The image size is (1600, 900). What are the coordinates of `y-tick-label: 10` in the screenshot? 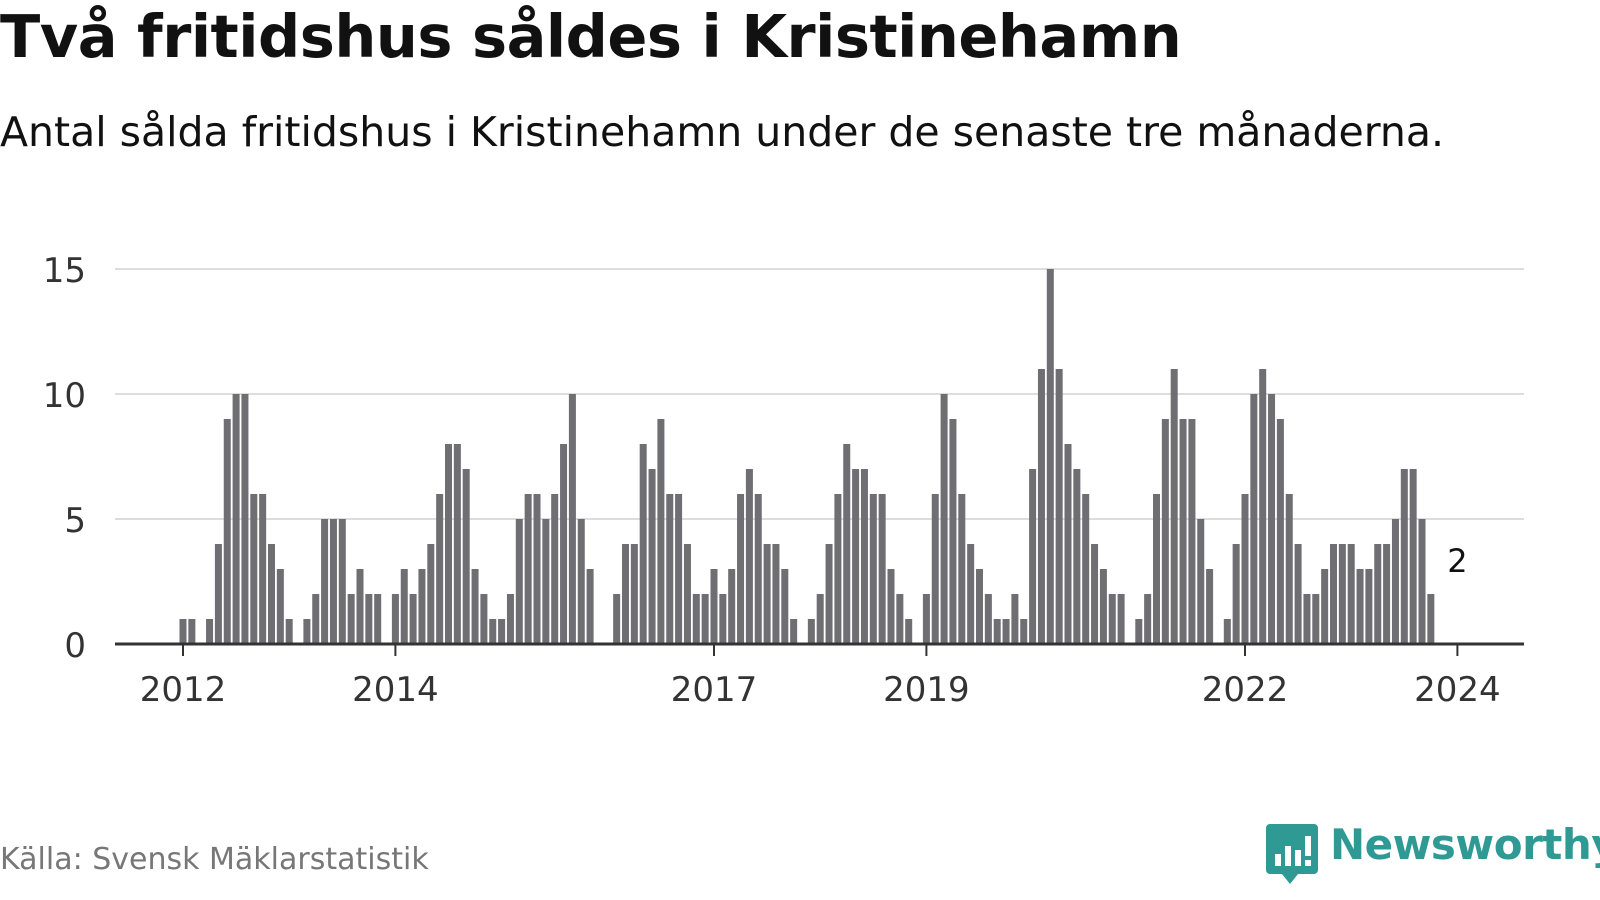 It's located at (64, 396).